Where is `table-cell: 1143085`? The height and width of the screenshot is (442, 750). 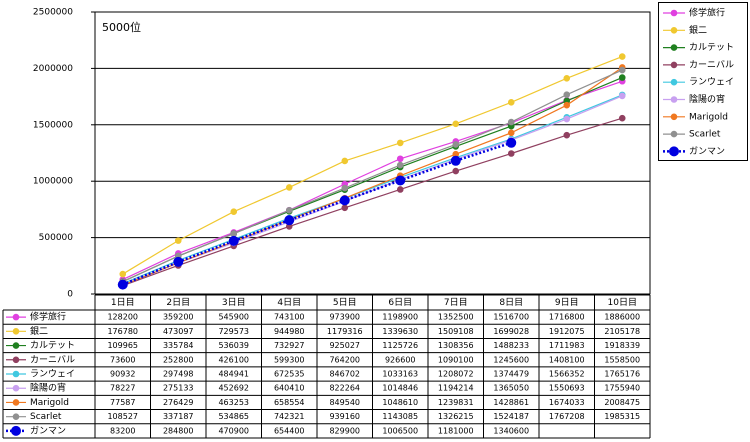
table-cell: 1143085 is located at coordinates (400, 416).